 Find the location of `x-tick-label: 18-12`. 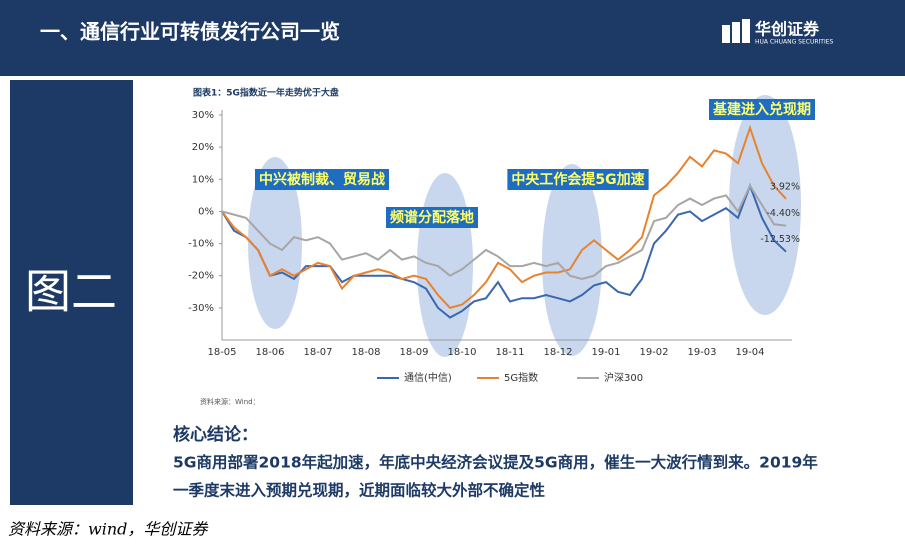

x-tick-label: 18-12 is located at coordinates (557, 352).